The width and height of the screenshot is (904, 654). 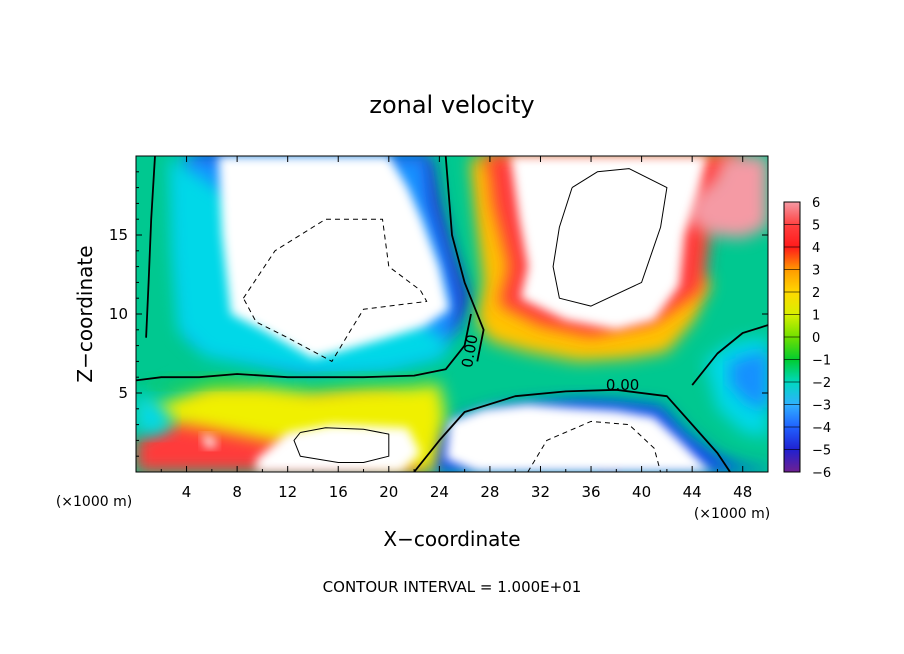 What do you see at coordinates (489, 492) in the screenshot?
I see `x-tick-label: 28` at bounding box center [489, 492].